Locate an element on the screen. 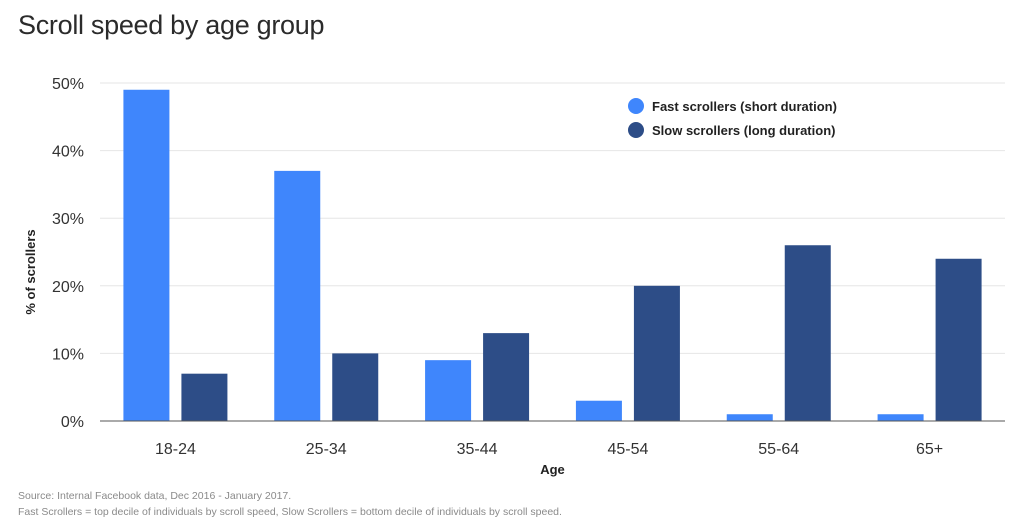 This screenshot has width=1024, height=532. legend-marker-fast is located at coordinates (636, 106).